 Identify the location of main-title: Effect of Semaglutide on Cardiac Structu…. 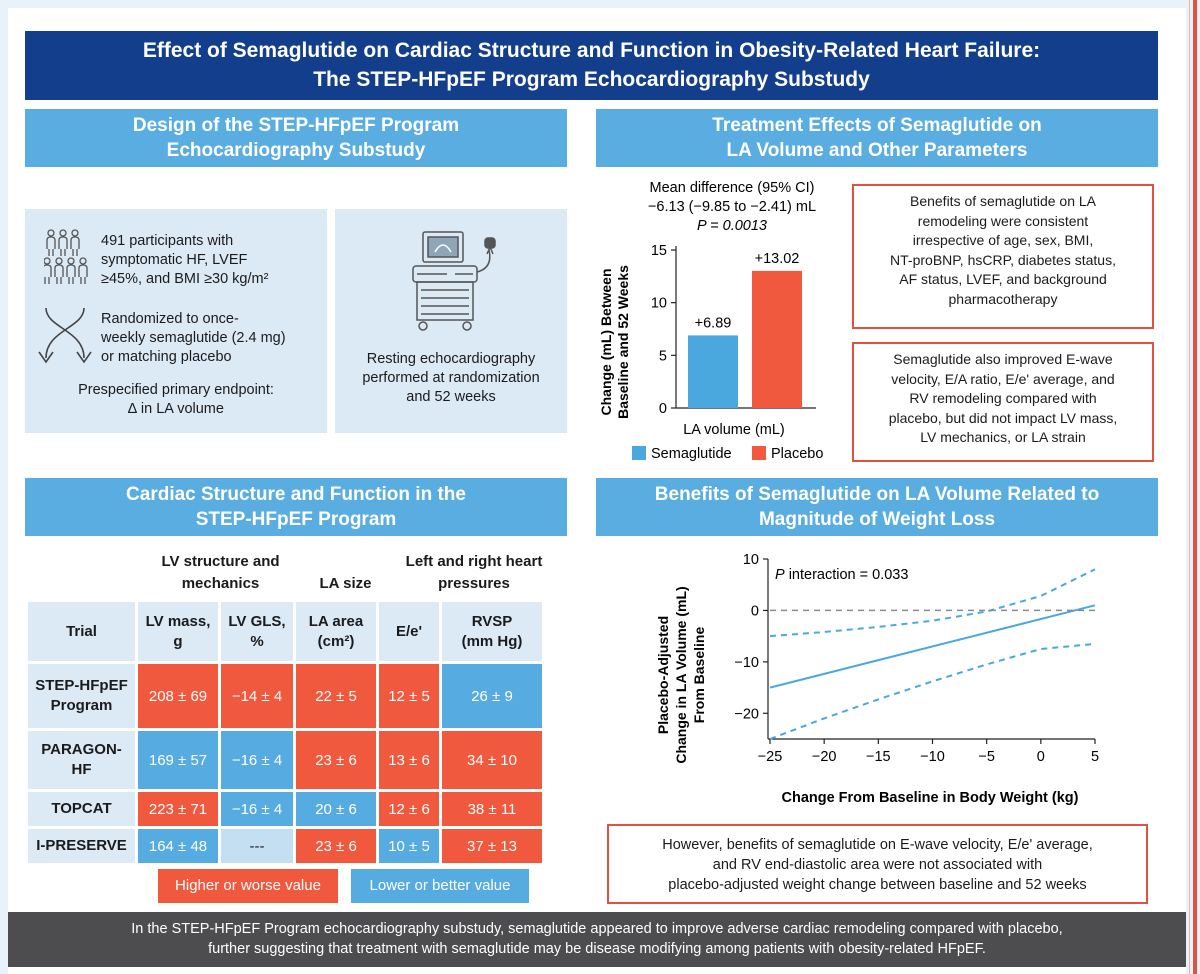
(591, 65).